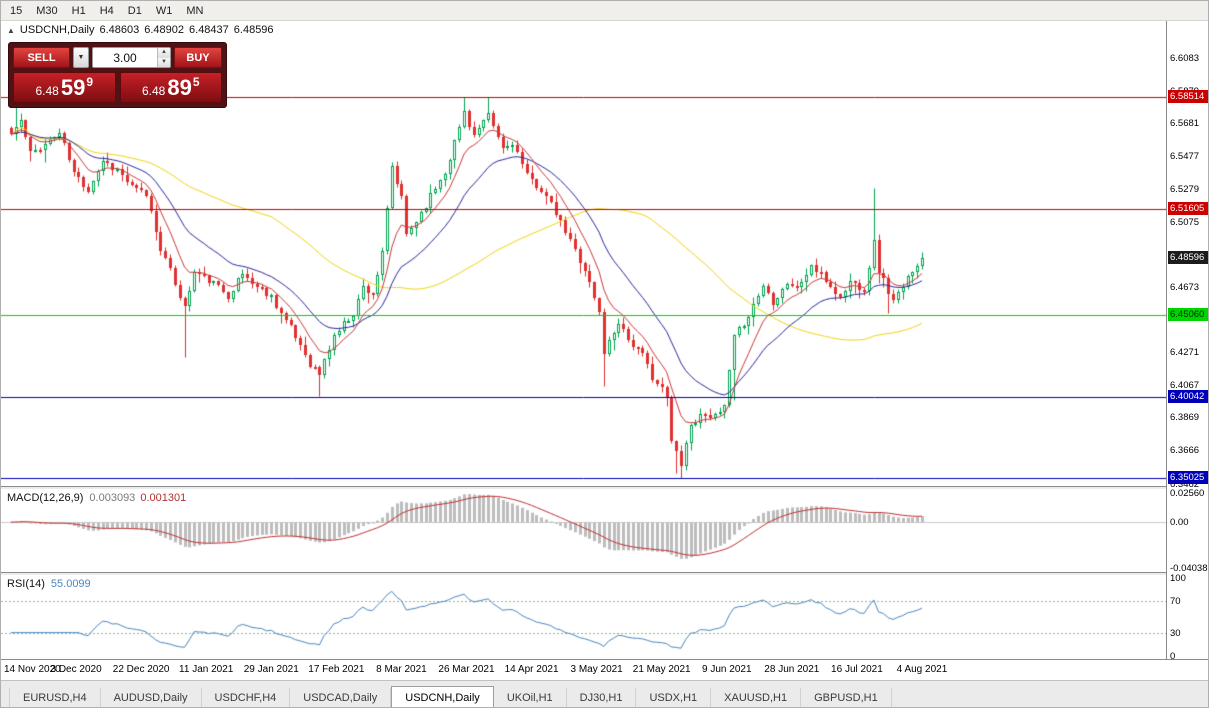 This screenshot has height=708, width=1209. What do you see at coordinates (198, 57) in the screenshot?
I see `buy-button: BUY` at bounding box center [198, 57].